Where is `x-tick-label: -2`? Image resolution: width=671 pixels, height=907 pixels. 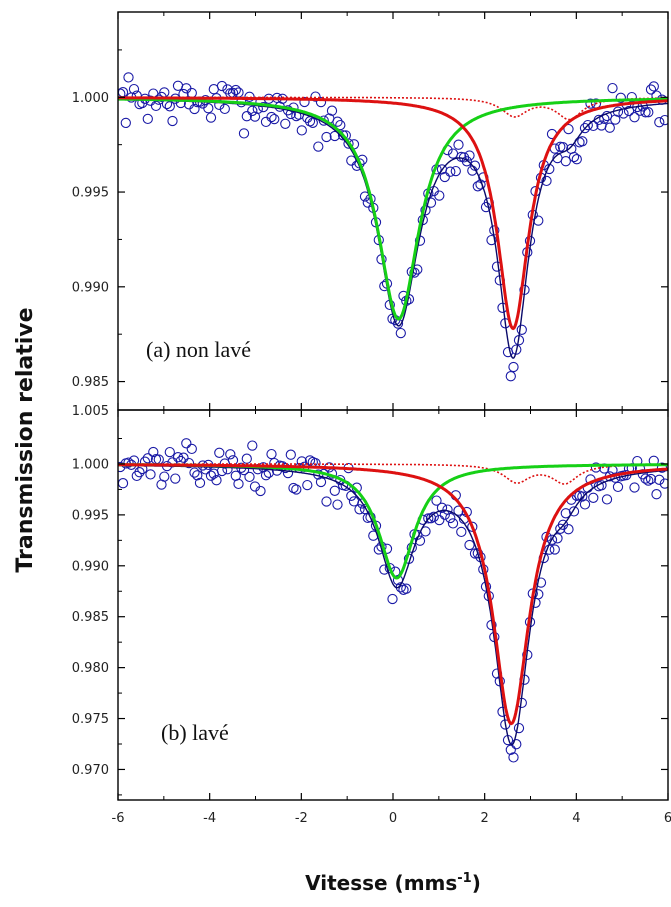 x-tick-label: -2 is located at coordinates (301, 818).